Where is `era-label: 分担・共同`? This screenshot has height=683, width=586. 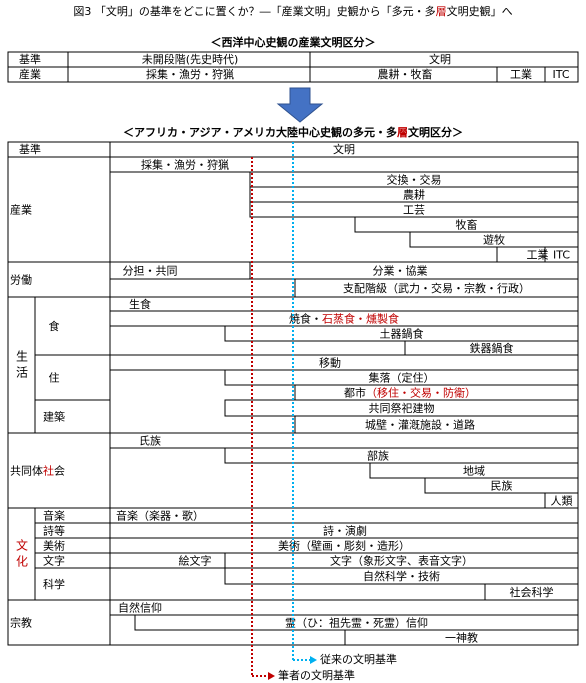 era-label: 分担・共同 is located at coordinates (150, 271).